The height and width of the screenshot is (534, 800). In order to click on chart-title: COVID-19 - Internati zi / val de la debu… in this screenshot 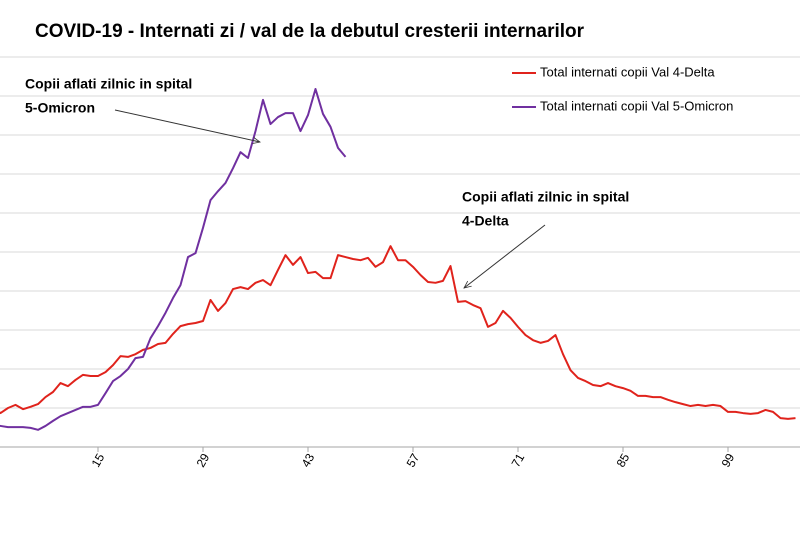, I will do `click(310, 31)`.